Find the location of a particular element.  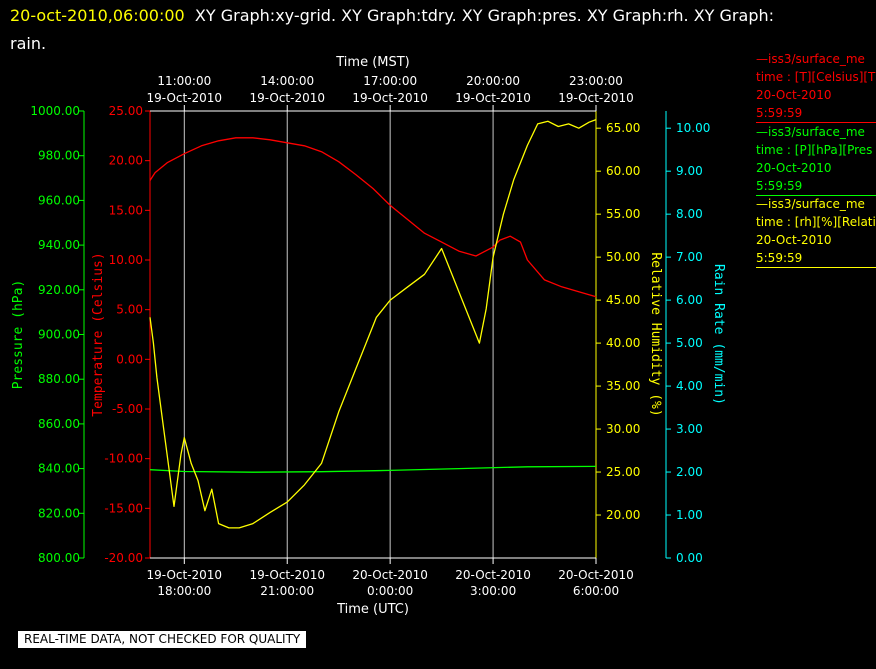

pres-tick-label: 800.00 is located at coordinates (59, 558).